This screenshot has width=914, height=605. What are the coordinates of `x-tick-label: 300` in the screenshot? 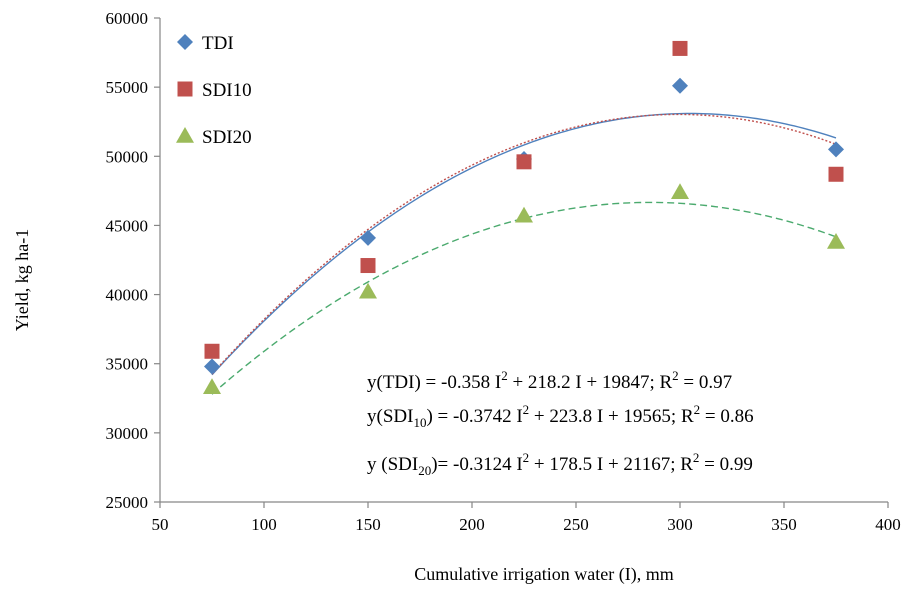 It's located at (680, 524).